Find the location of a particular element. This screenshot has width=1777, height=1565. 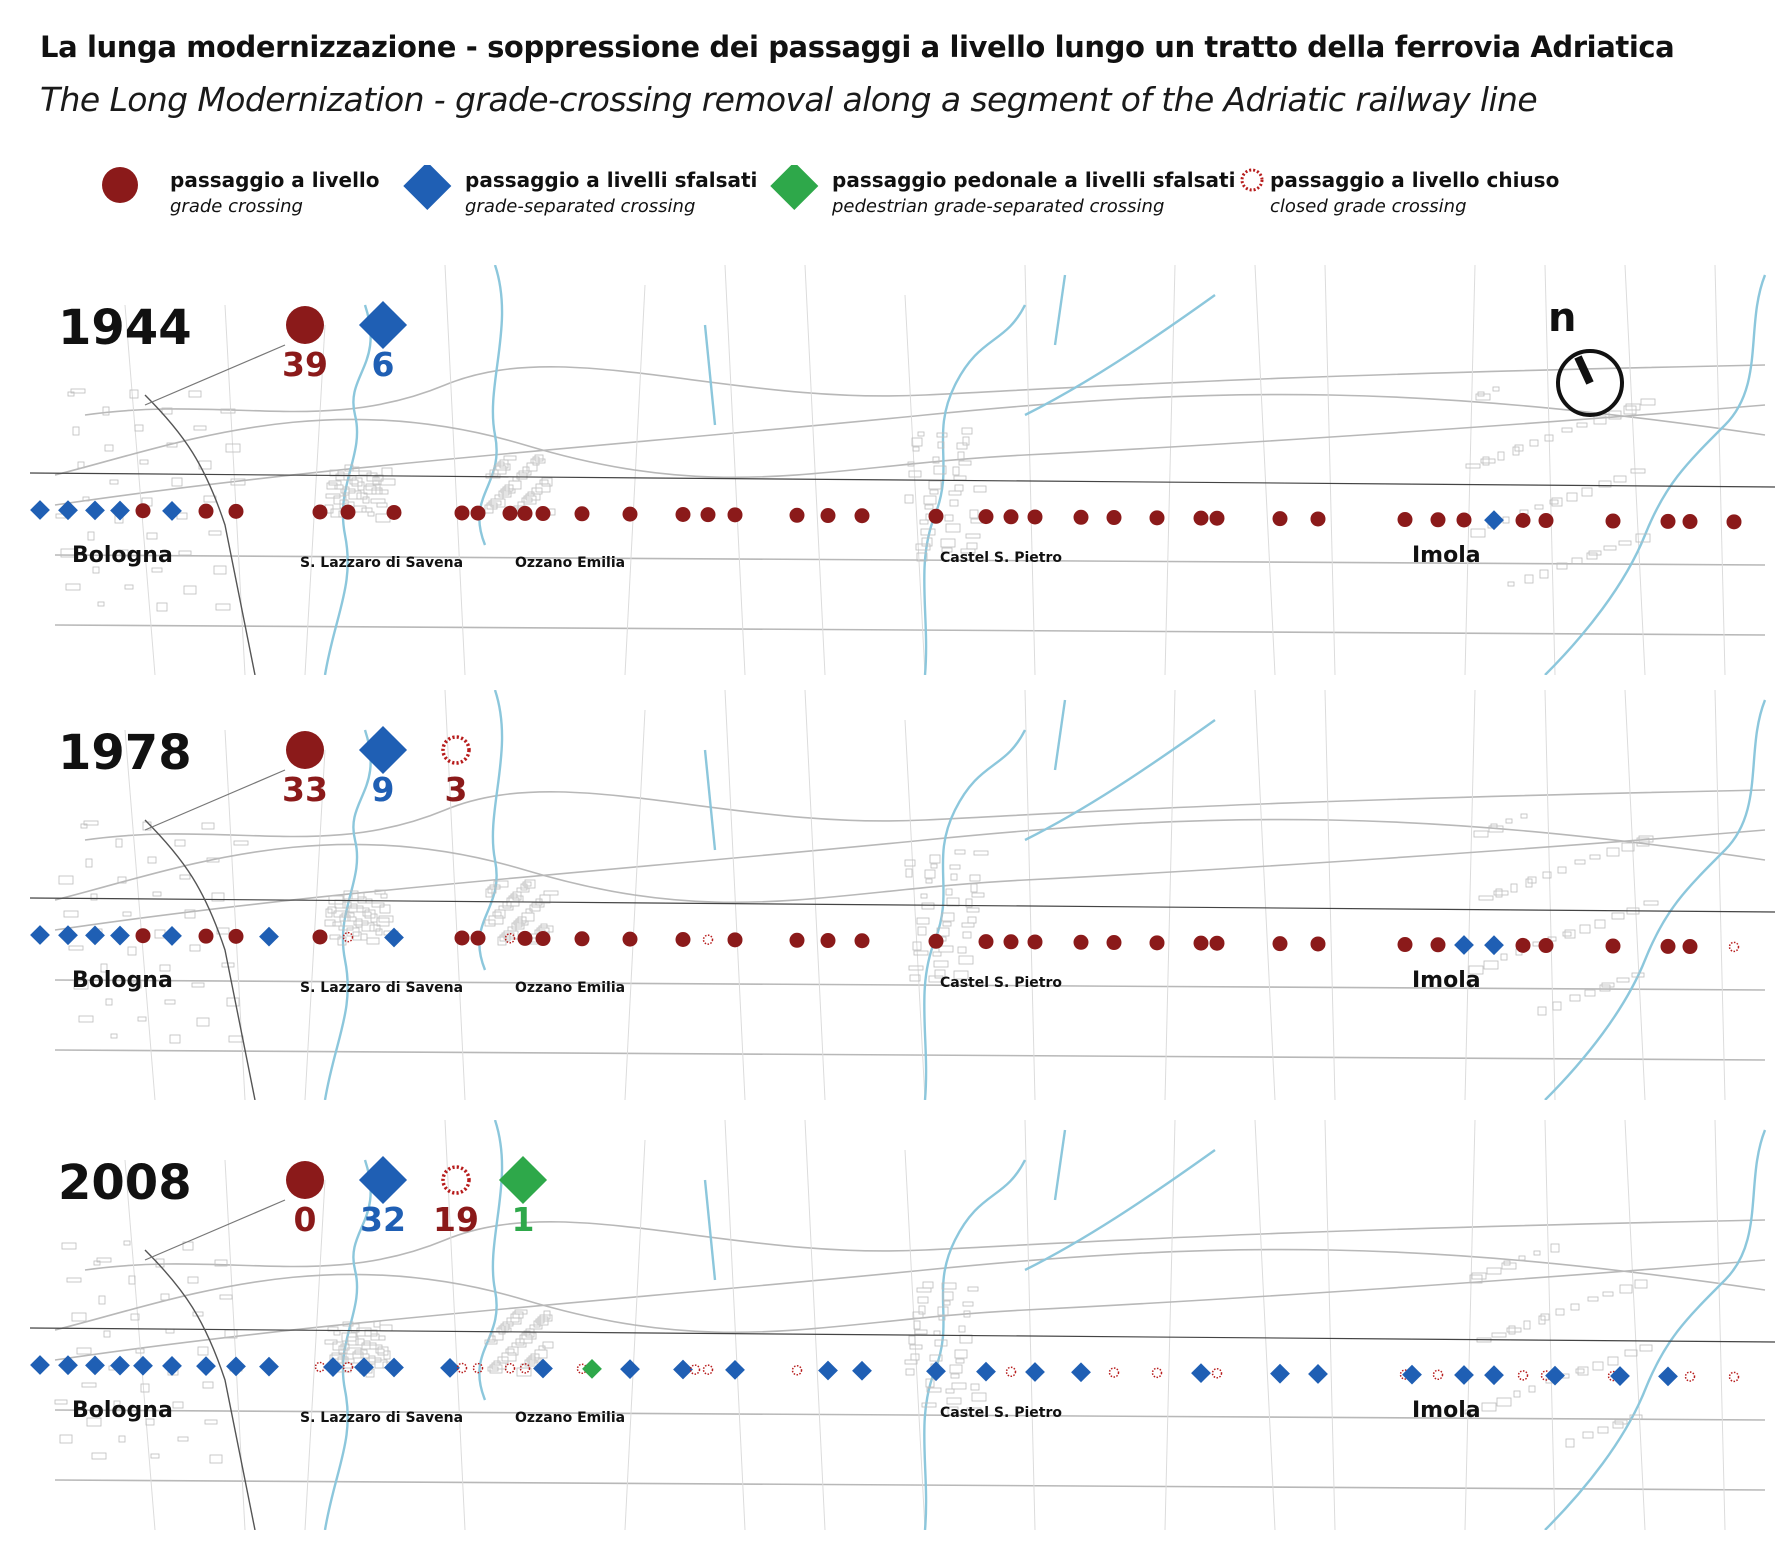

town-label-bologna: Bologna is located at coordinates (122, 1410).